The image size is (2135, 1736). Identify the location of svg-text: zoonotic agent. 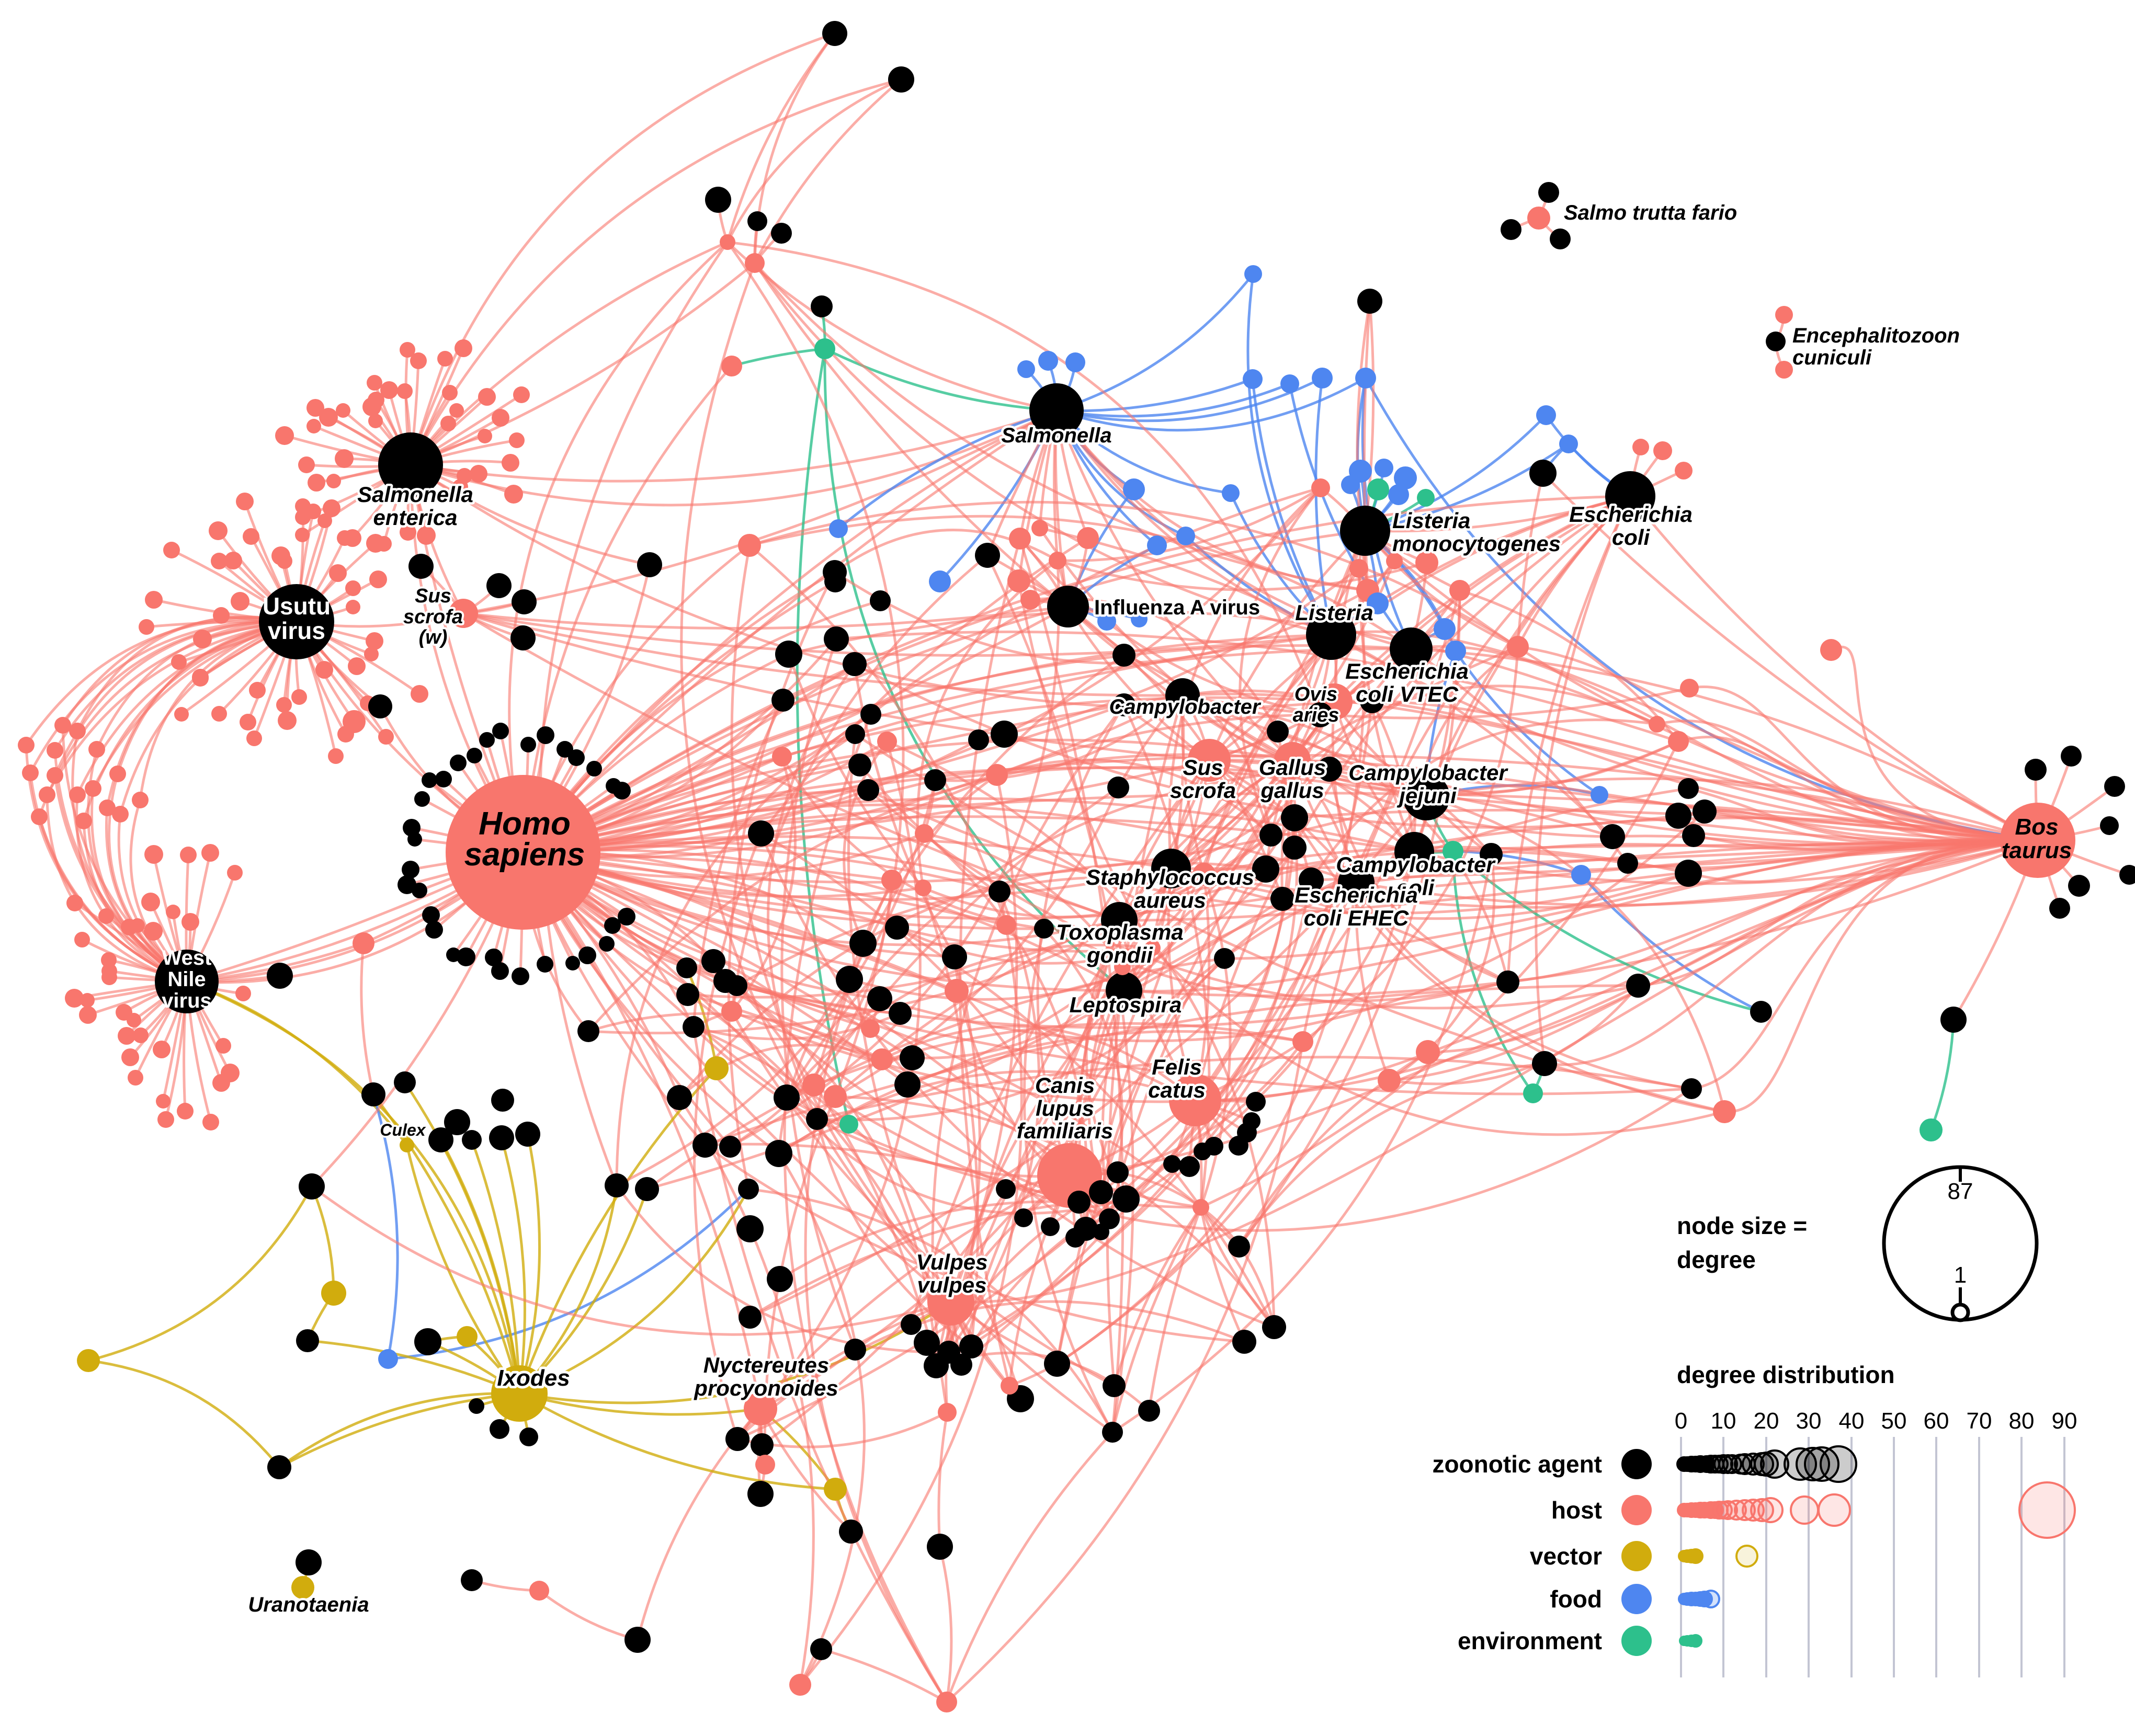
(1517, 1465).